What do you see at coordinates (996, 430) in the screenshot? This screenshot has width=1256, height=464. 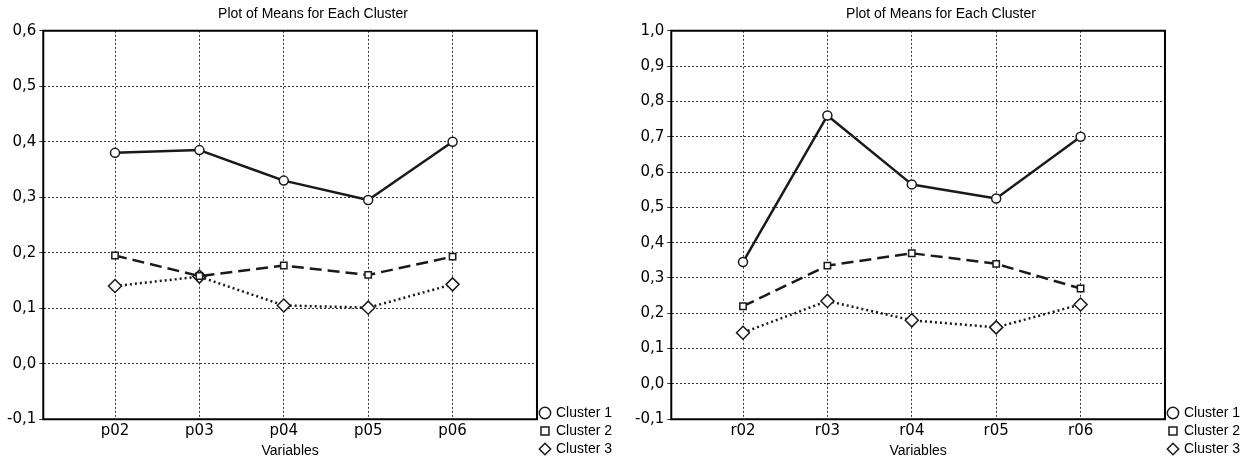 I see `x-tick-label: r05` at bounding box center [996, 430].